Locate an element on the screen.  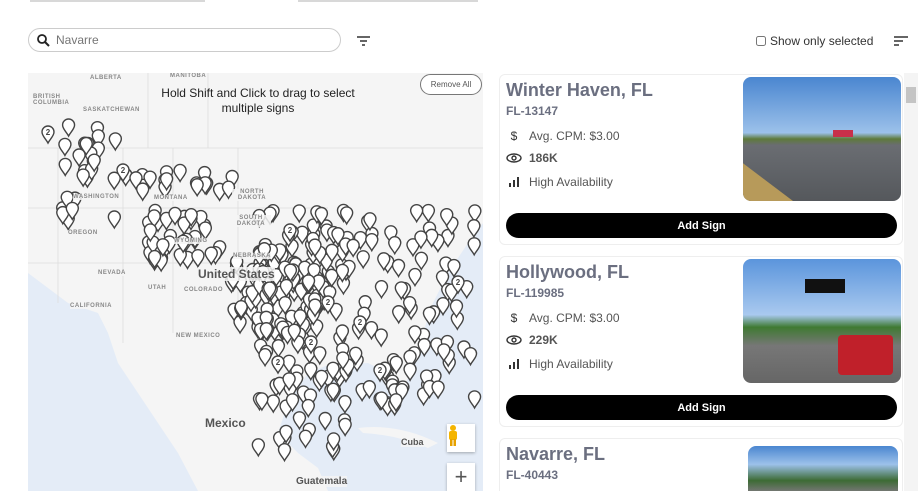
sort-icon is located at coordinates (901, 41).